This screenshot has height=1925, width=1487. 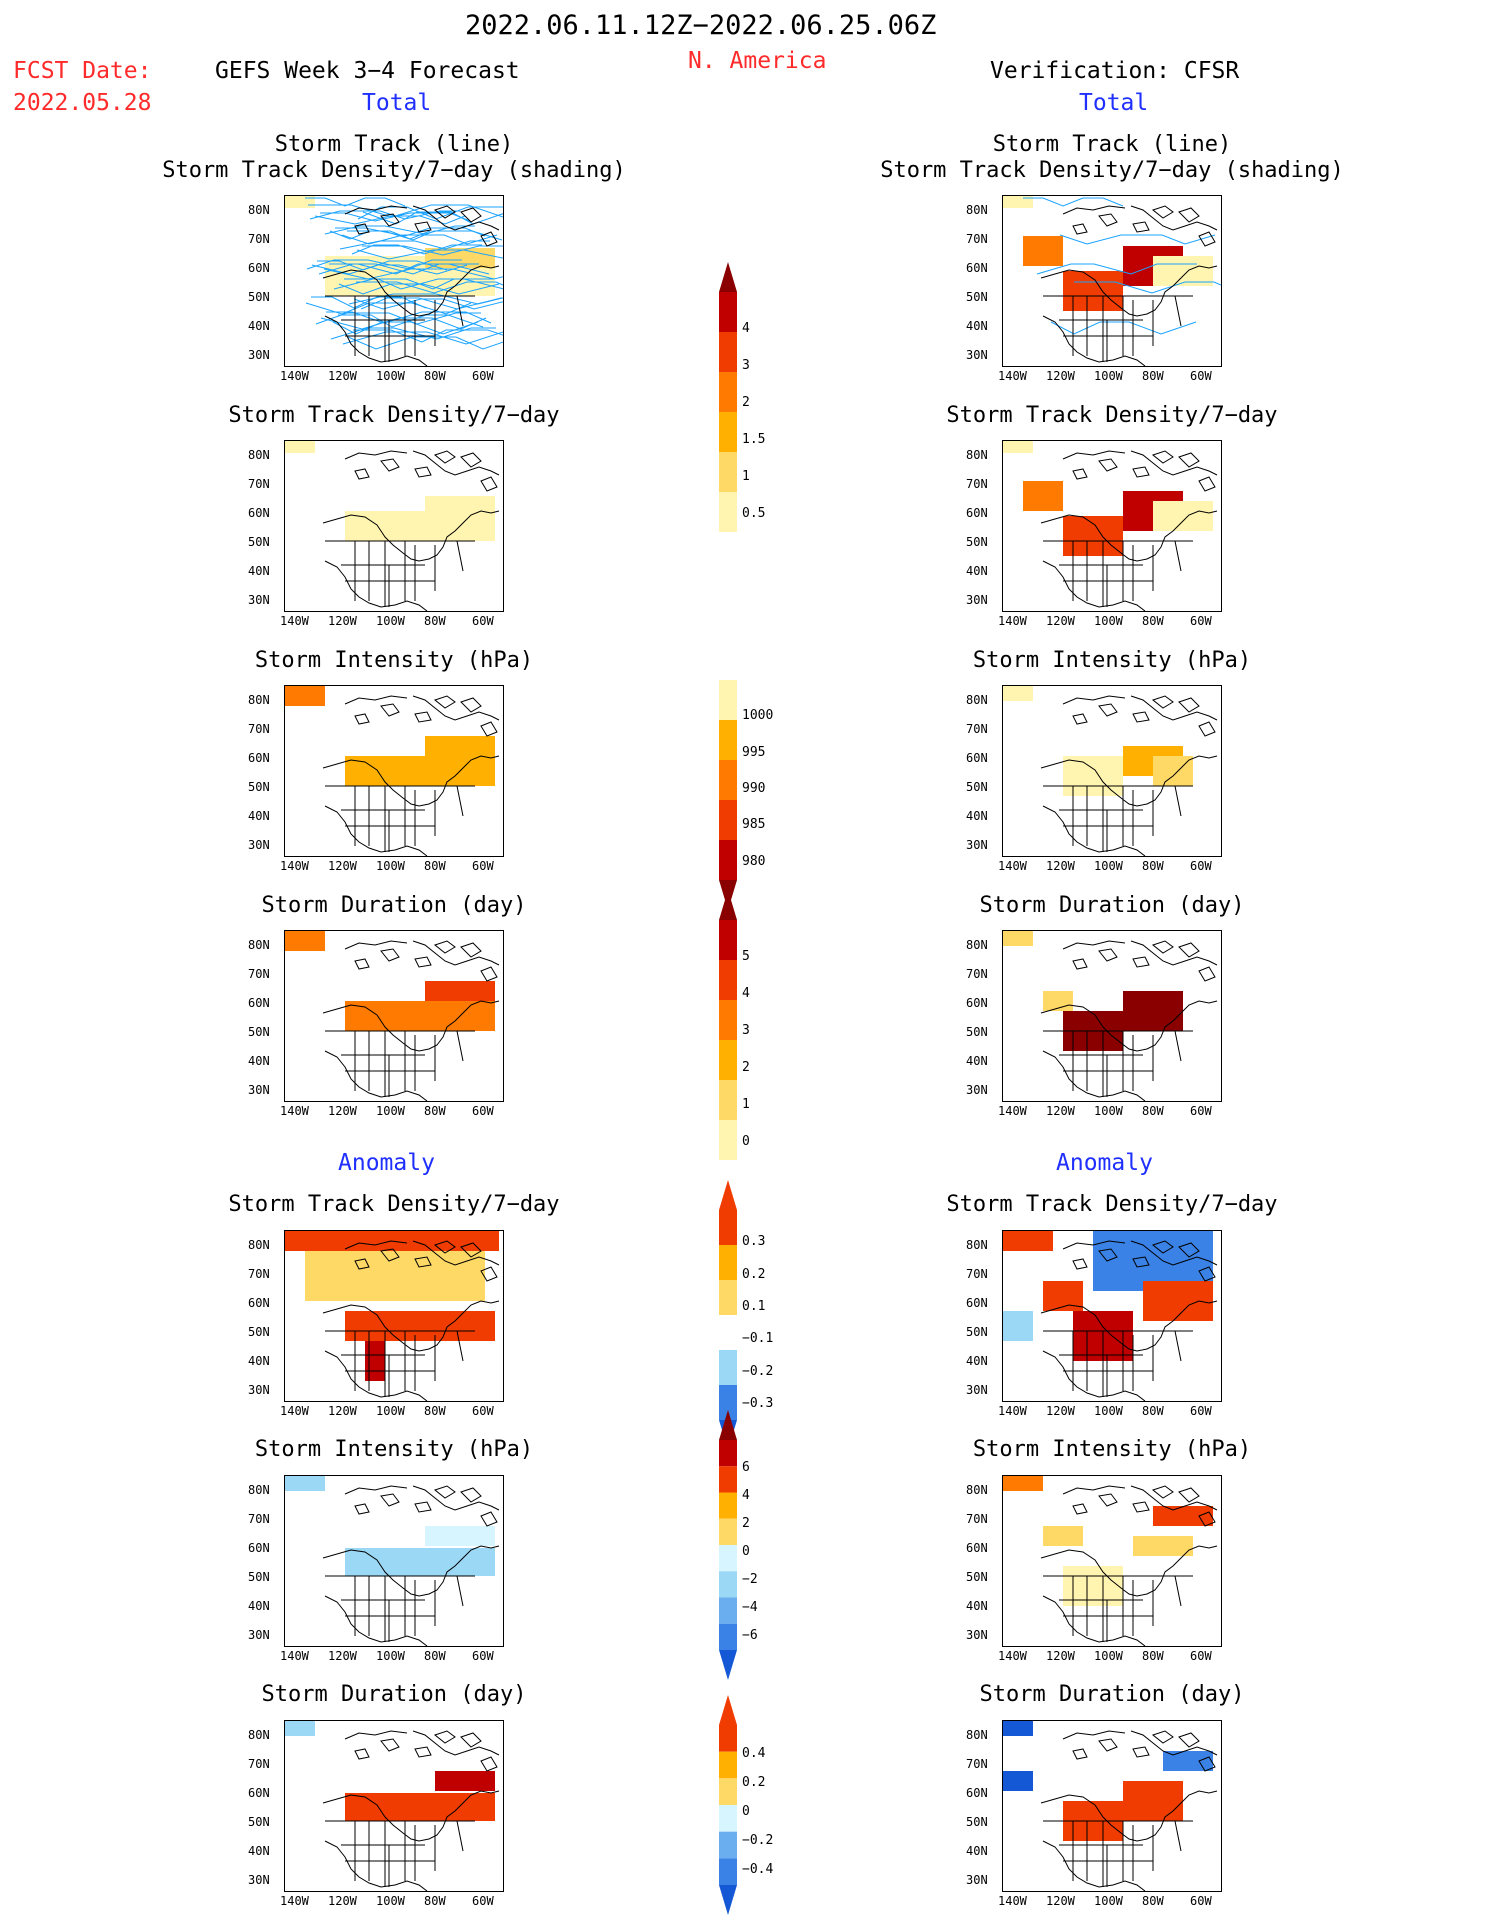 What do you see at coordinates (746, 1523) in the screenshot?
I see `colorbar-tick-label: 2` at bounding box center [746, 1523].